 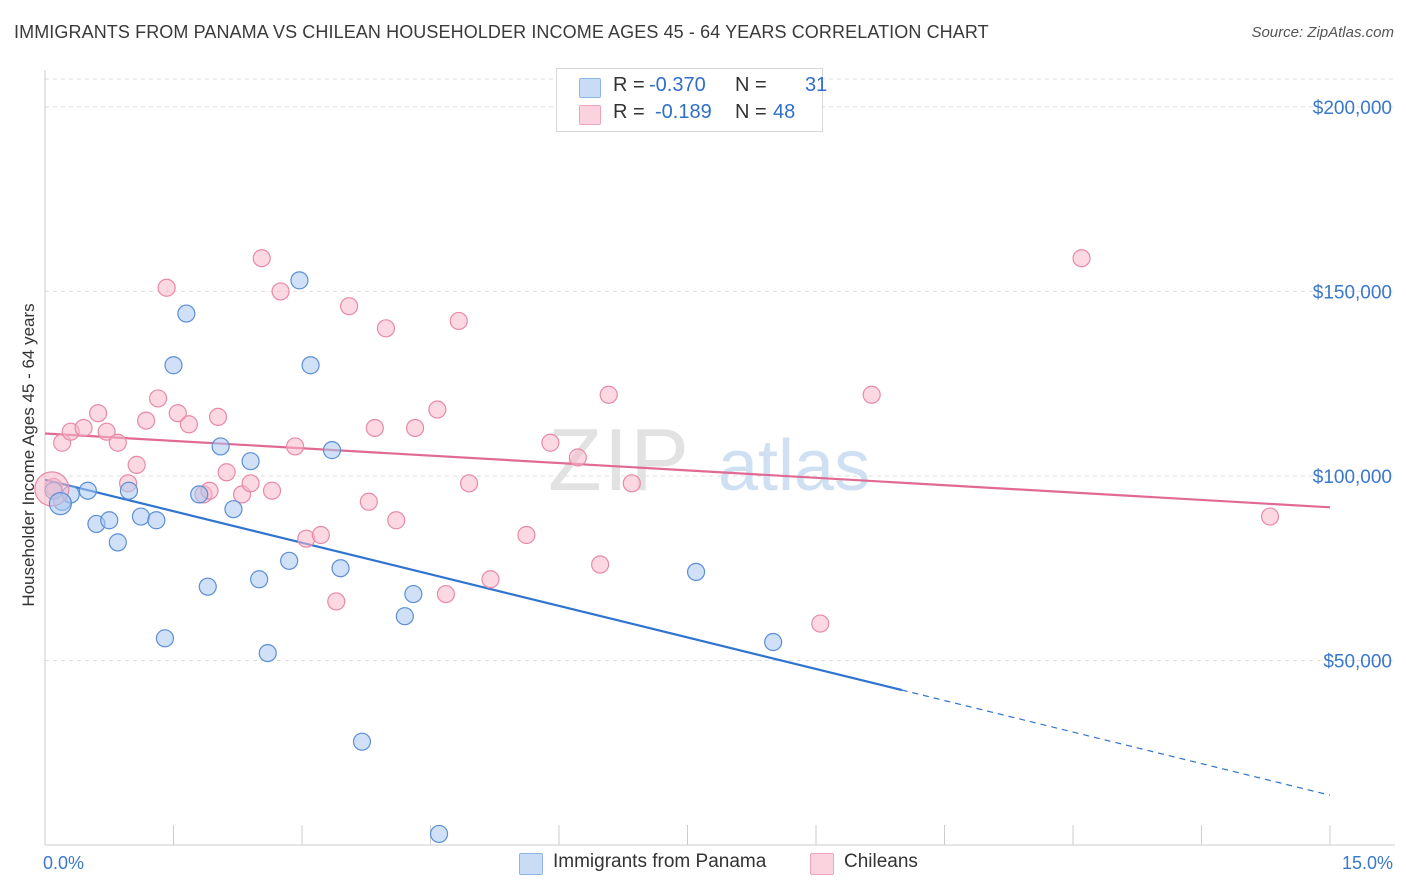 I want to click on panama-point-cluster, so click(x=60, y=504).